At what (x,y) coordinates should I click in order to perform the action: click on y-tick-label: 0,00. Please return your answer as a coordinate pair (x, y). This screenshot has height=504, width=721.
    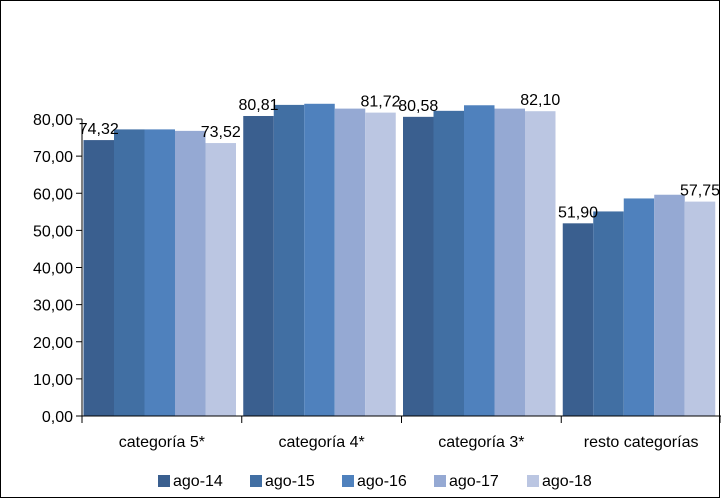
    Looking at the image, I should click on (57, 417).